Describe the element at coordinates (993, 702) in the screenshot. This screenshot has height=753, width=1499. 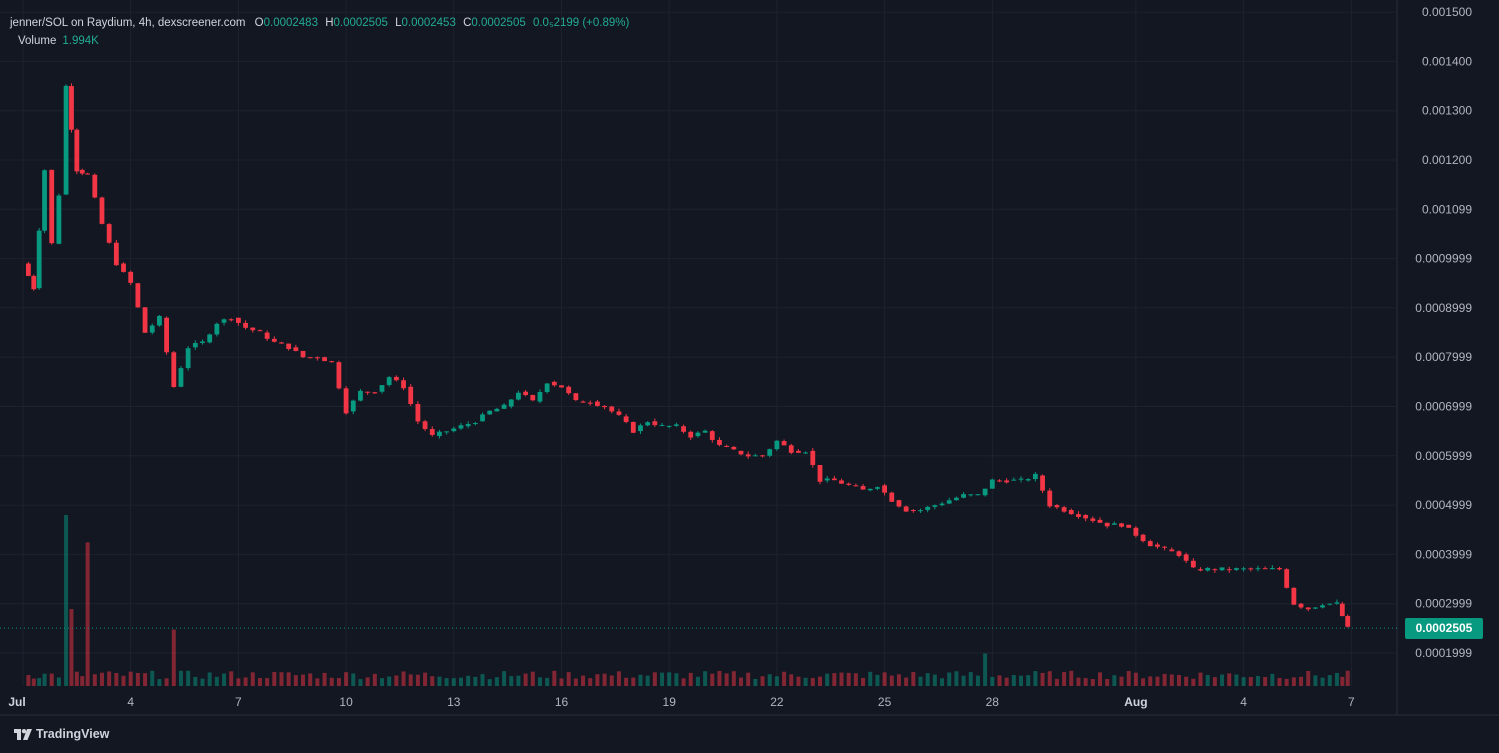
I see `time-axis-label: 28` at that location.